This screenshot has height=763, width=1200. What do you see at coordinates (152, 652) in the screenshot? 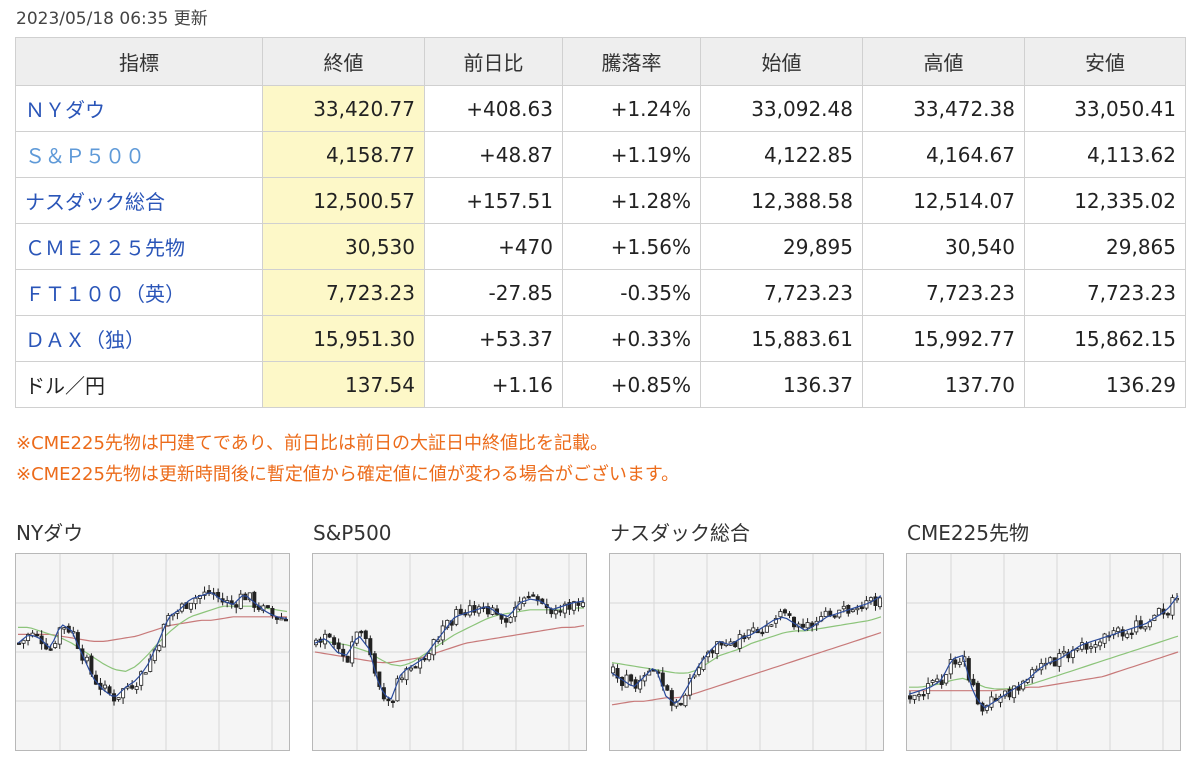
I see `chart-nydow` at bounding box center [152, 652].